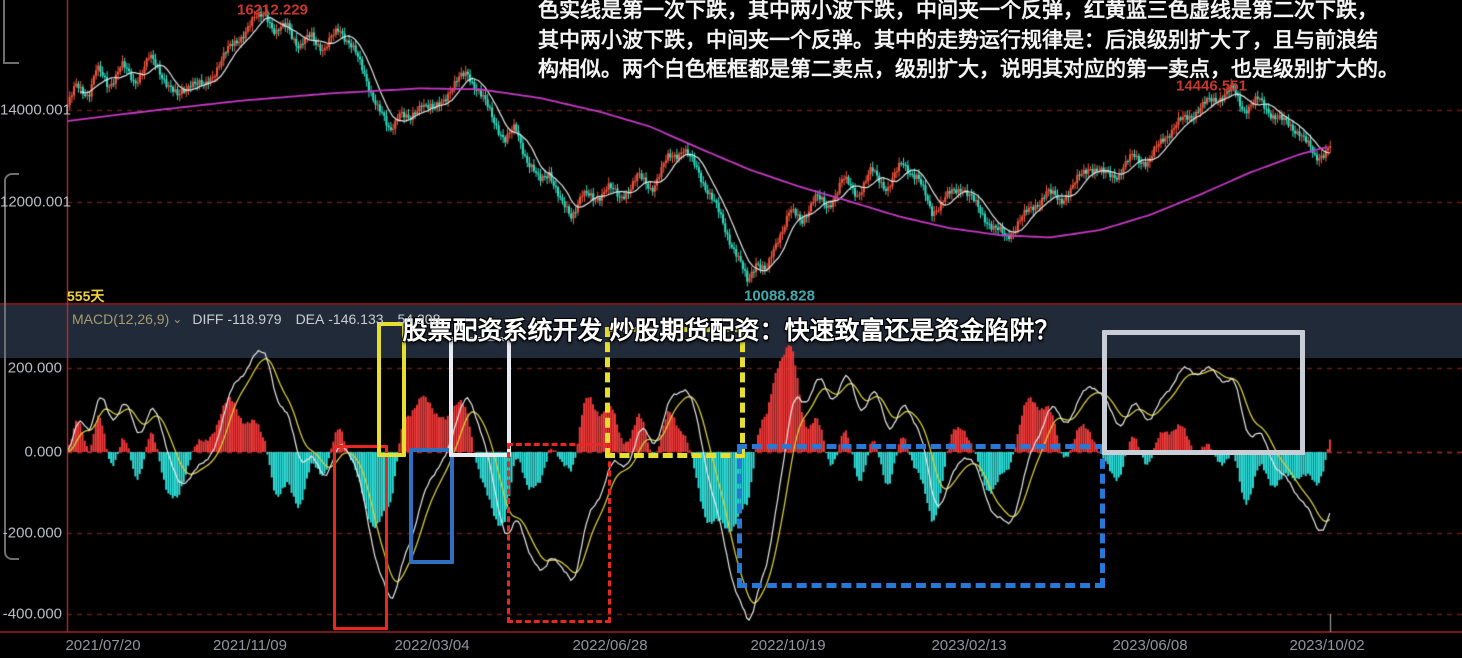 The image size is (1462, 658). What do you see at coordinates (431, 506) in the screenshot?
I see `blue-solid-box` at bounding box center [431, 506].